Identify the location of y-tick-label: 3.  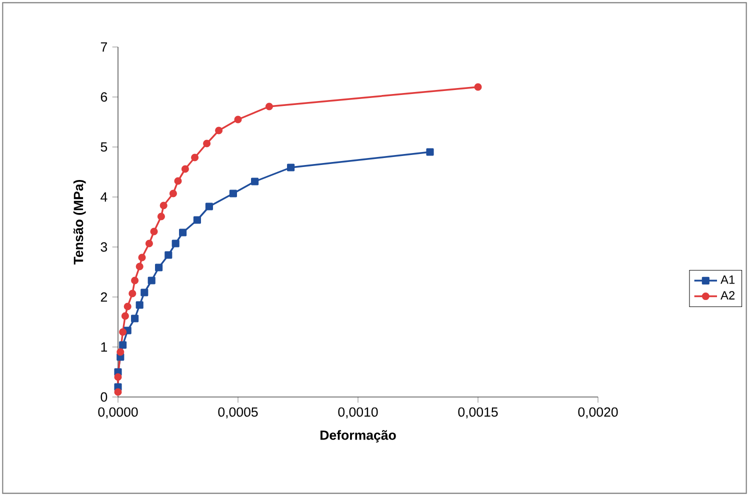
(104, 247).